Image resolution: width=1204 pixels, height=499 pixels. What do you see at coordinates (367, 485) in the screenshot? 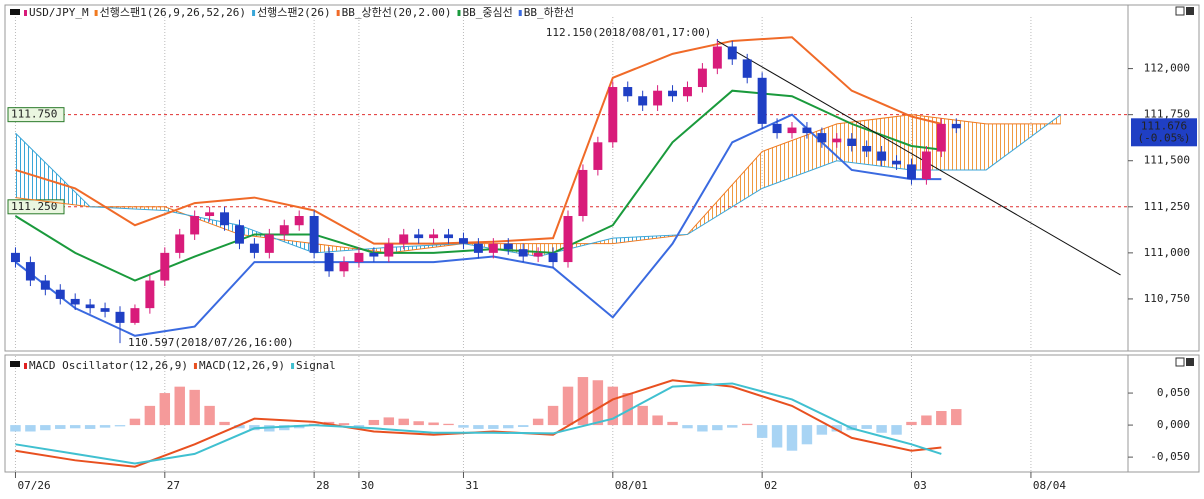
I see `x-tick-label: 30` at bounding box center [367, 485].